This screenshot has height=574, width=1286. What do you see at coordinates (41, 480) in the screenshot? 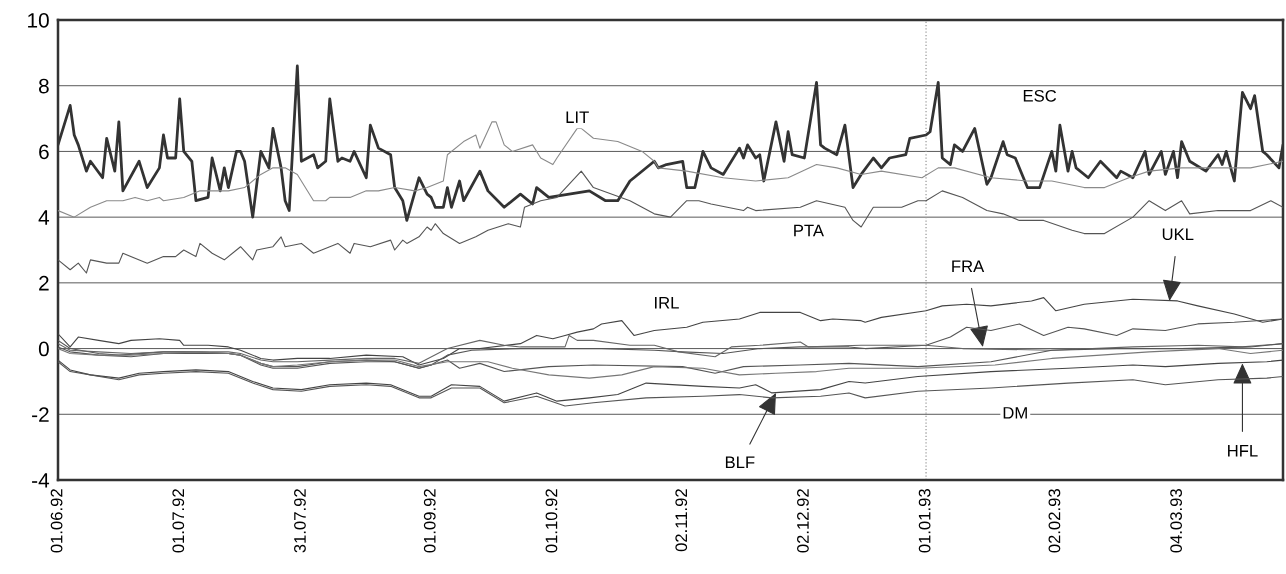
I see `y-tick-label: -4` at bounding box center [41, 480].